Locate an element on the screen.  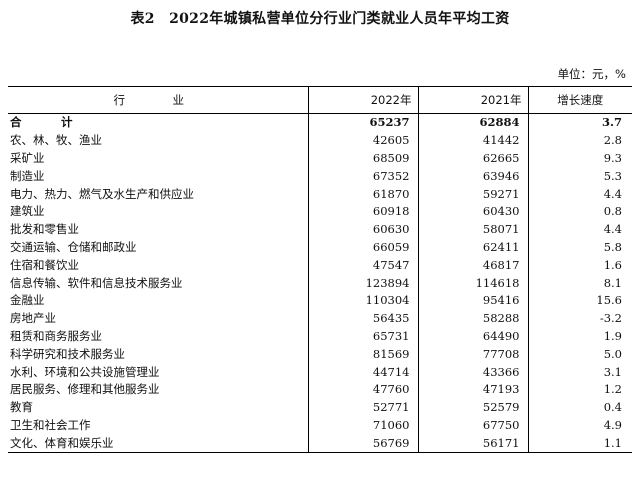
wage-2022: 66059 is located at coordinates (362, 247).